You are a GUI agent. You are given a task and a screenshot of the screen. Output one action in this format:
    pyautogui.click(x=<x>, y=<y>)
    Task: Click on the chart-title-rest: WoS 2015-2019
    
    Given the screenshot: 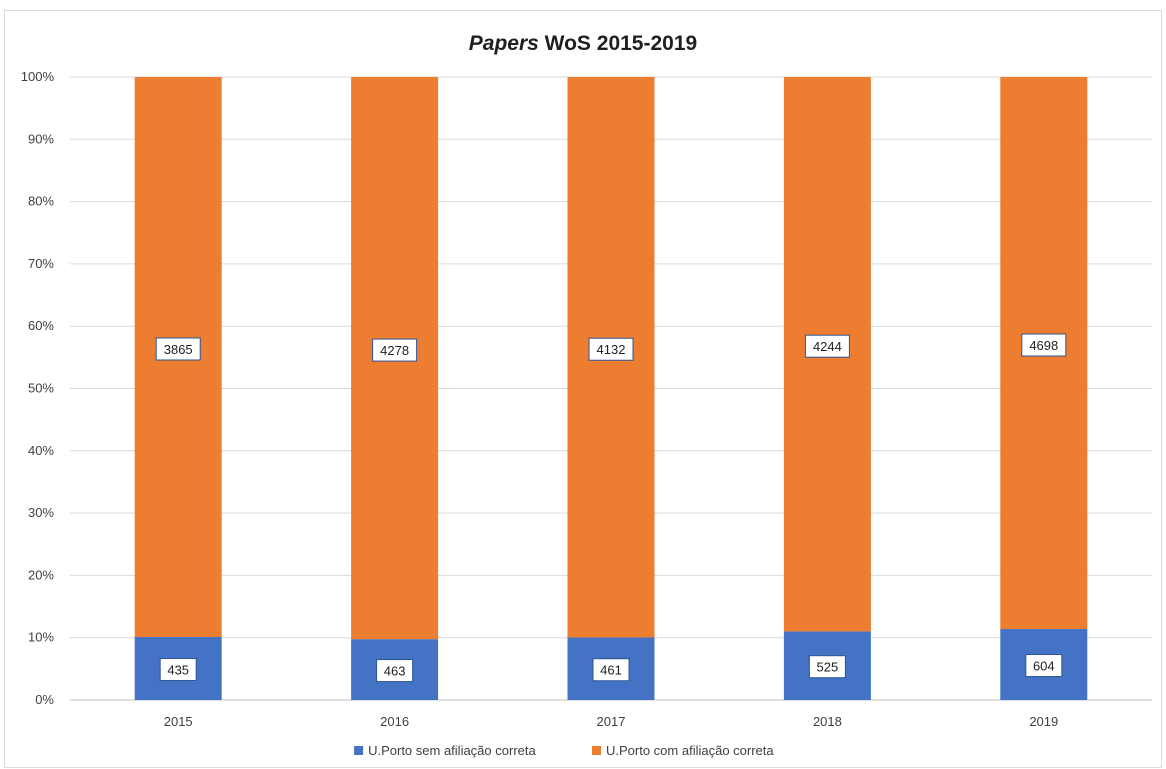 What is the action you would take?
    pyautogui.click(x=618, y=43)
    